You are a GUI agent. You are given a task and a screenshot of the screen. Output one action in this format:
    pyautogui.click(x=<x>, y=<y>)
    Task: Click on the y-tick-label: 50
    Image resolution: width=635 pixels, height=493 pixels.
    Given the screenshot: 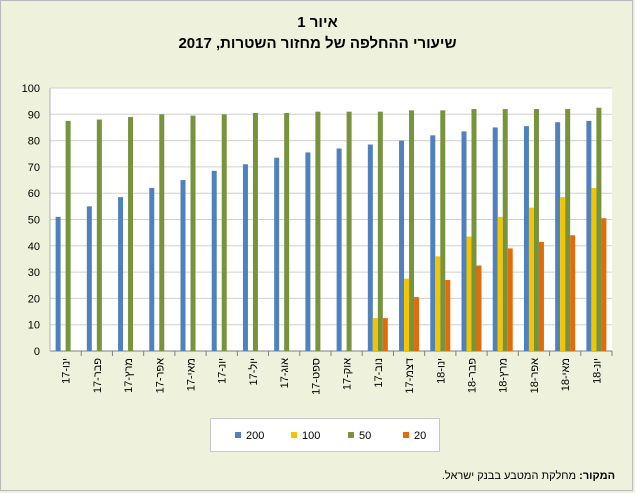 What is the action you would take?
    pyautogui.click(x=34, y=221)
    